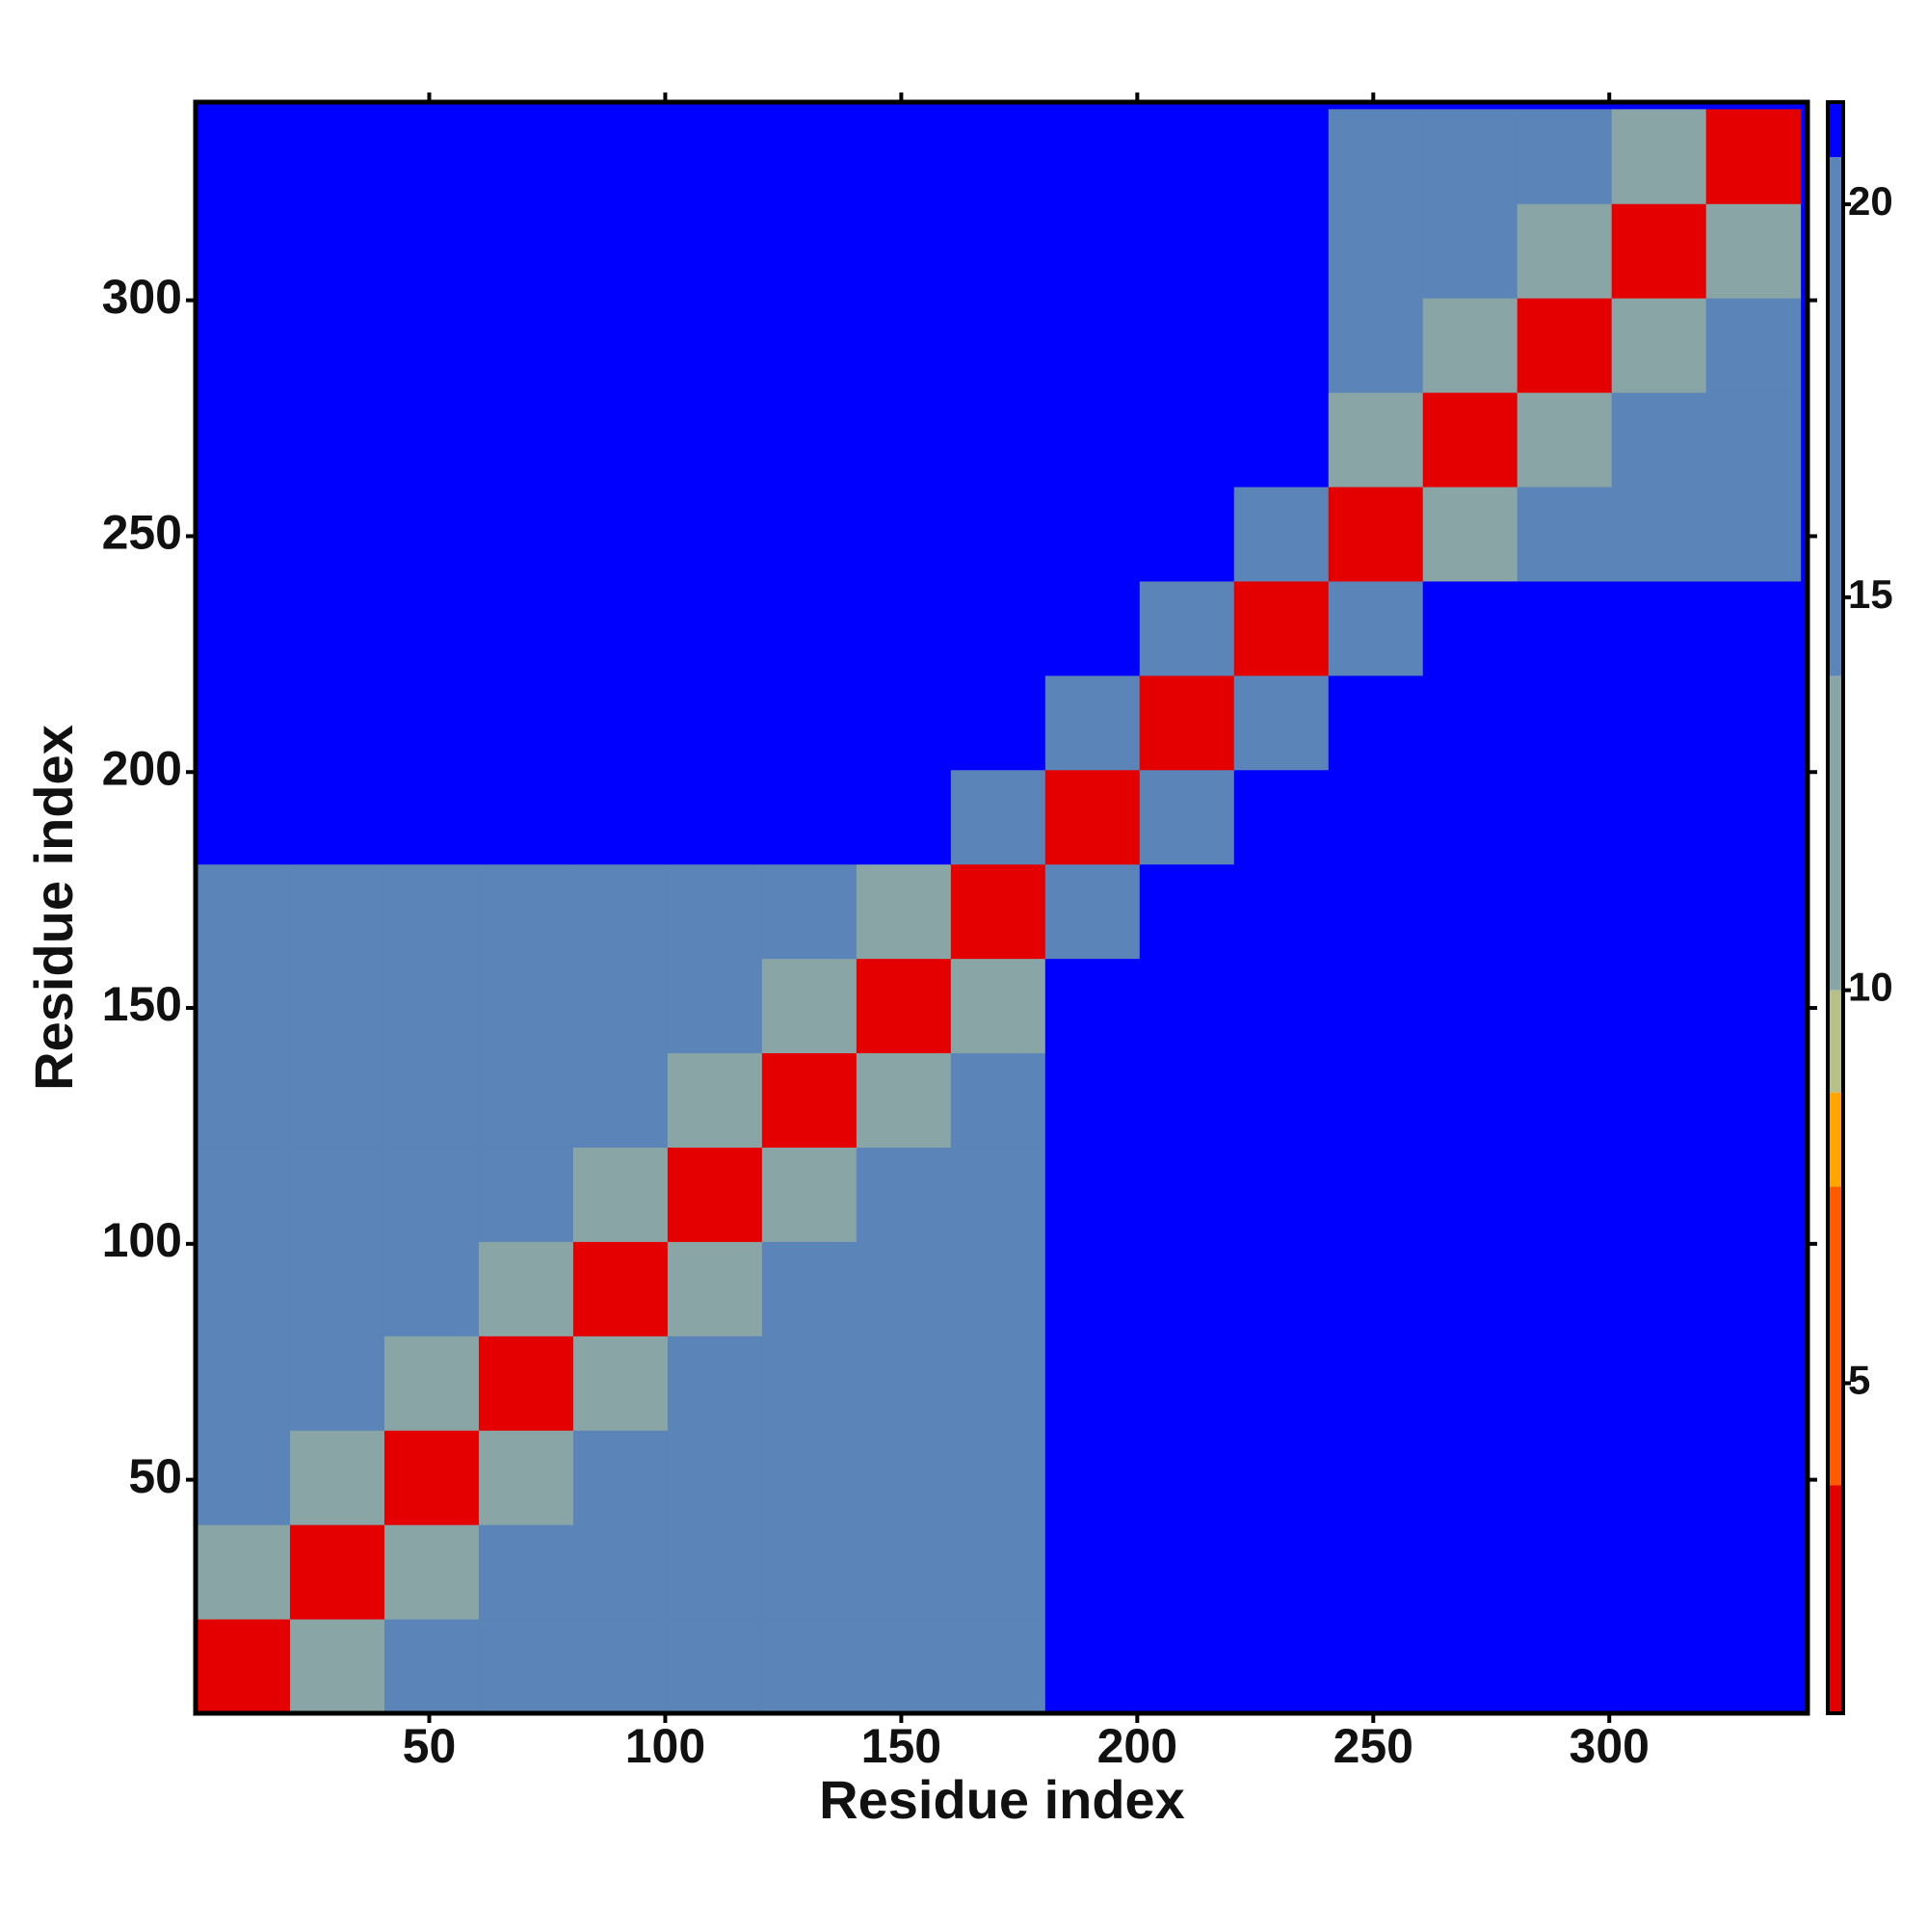 This screenshot has height=1932, width=1927. Describe the element at coordinates (1871, 594) in the screenshot. I see `colorbar-tick-label: 15` at that location.